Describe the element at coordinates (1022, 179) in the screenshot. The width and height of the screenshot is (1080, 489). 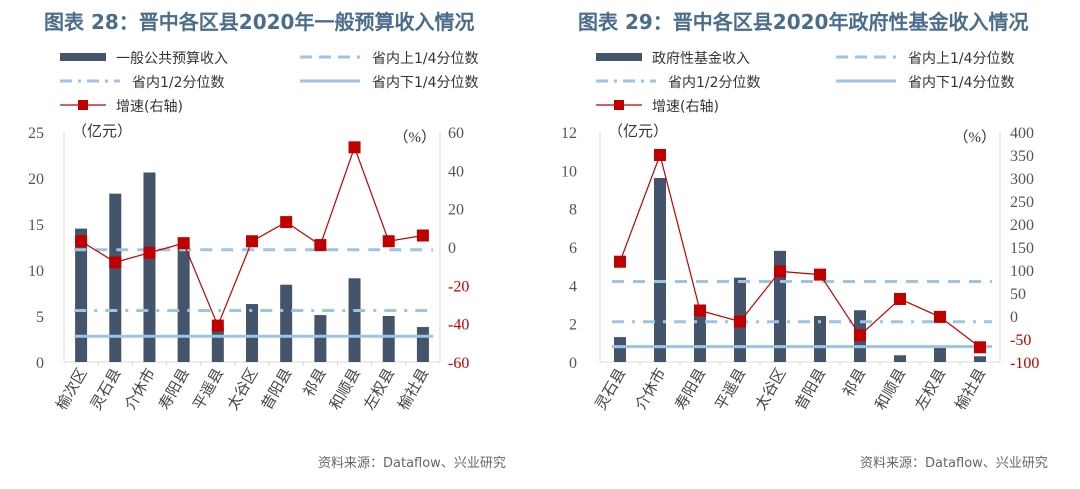
I see `y2-tick-label: 300` at that location.